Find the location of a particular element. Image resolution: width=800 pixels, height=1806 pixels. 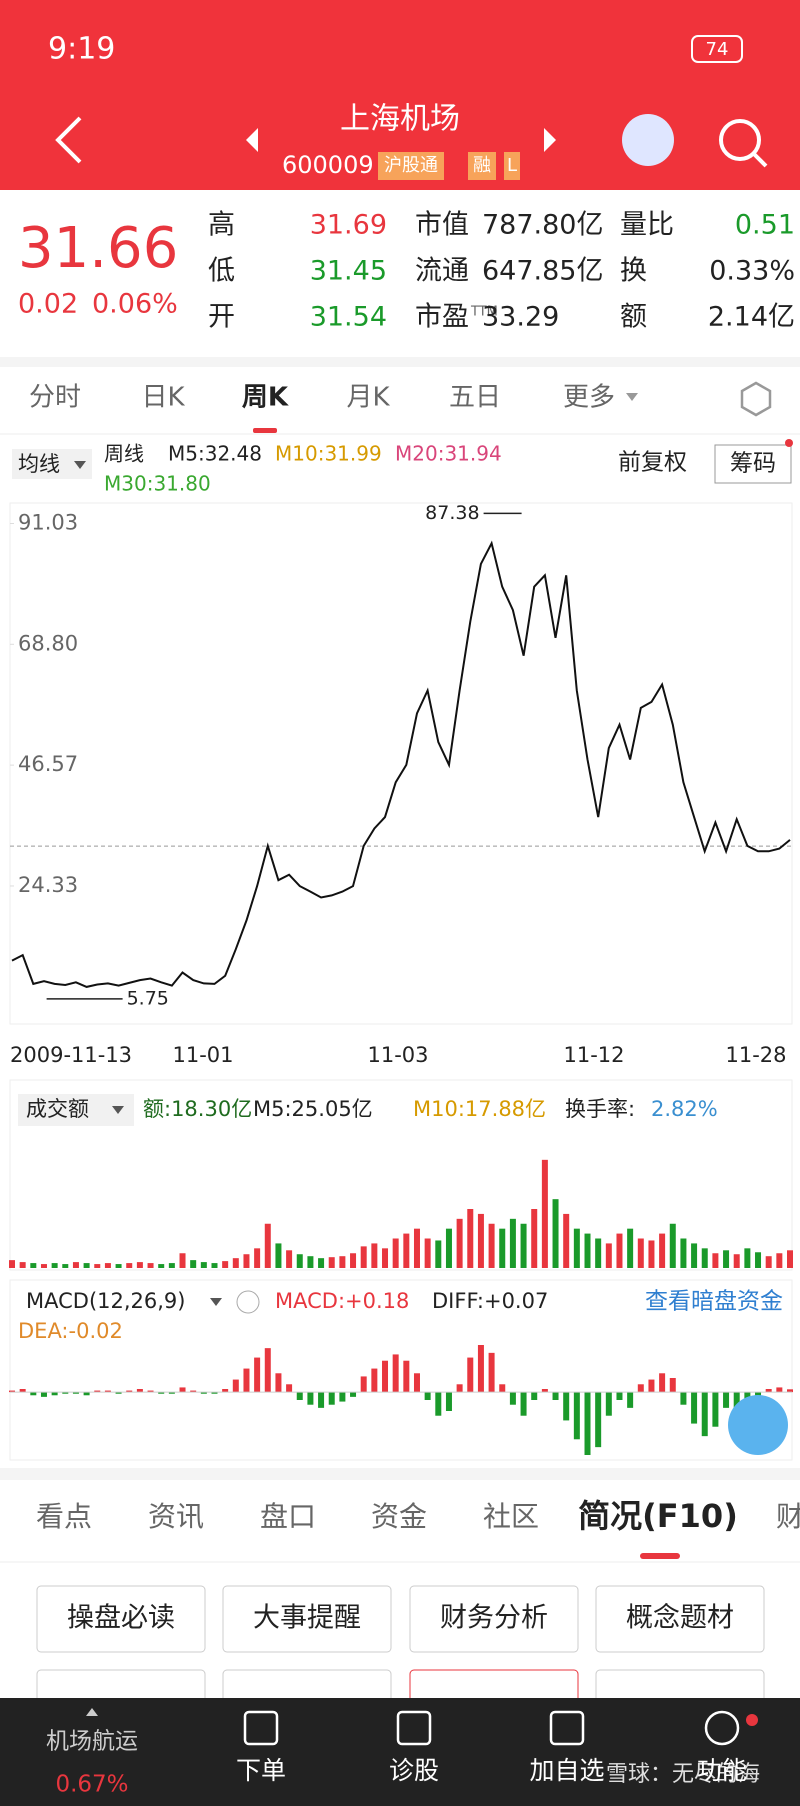

period-tab: 分时 is located at coordinates (55, 398).